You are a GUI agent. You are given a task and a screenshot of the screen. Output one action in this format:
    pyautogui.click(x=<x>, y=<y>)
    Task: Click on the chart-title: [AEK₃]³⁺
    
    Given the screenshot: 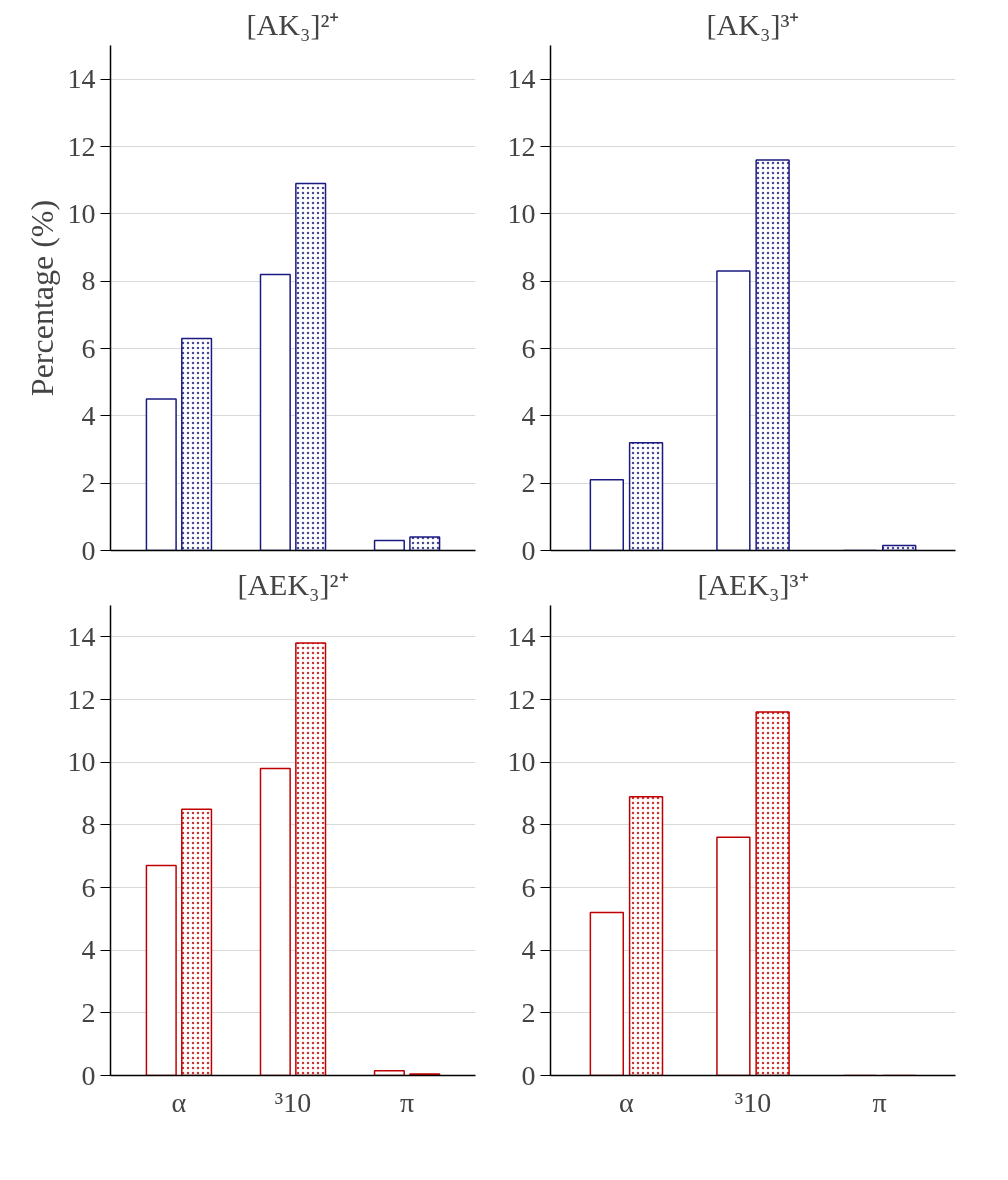 What is the action you would take?
    pyautogui.click(x=753, y=584)
    